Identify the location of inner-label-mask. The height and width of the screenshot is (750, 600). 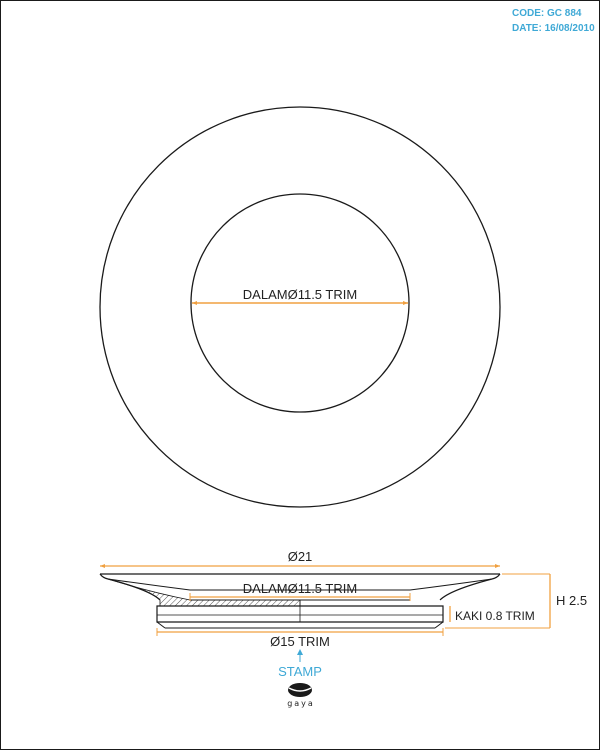
(300, 293).